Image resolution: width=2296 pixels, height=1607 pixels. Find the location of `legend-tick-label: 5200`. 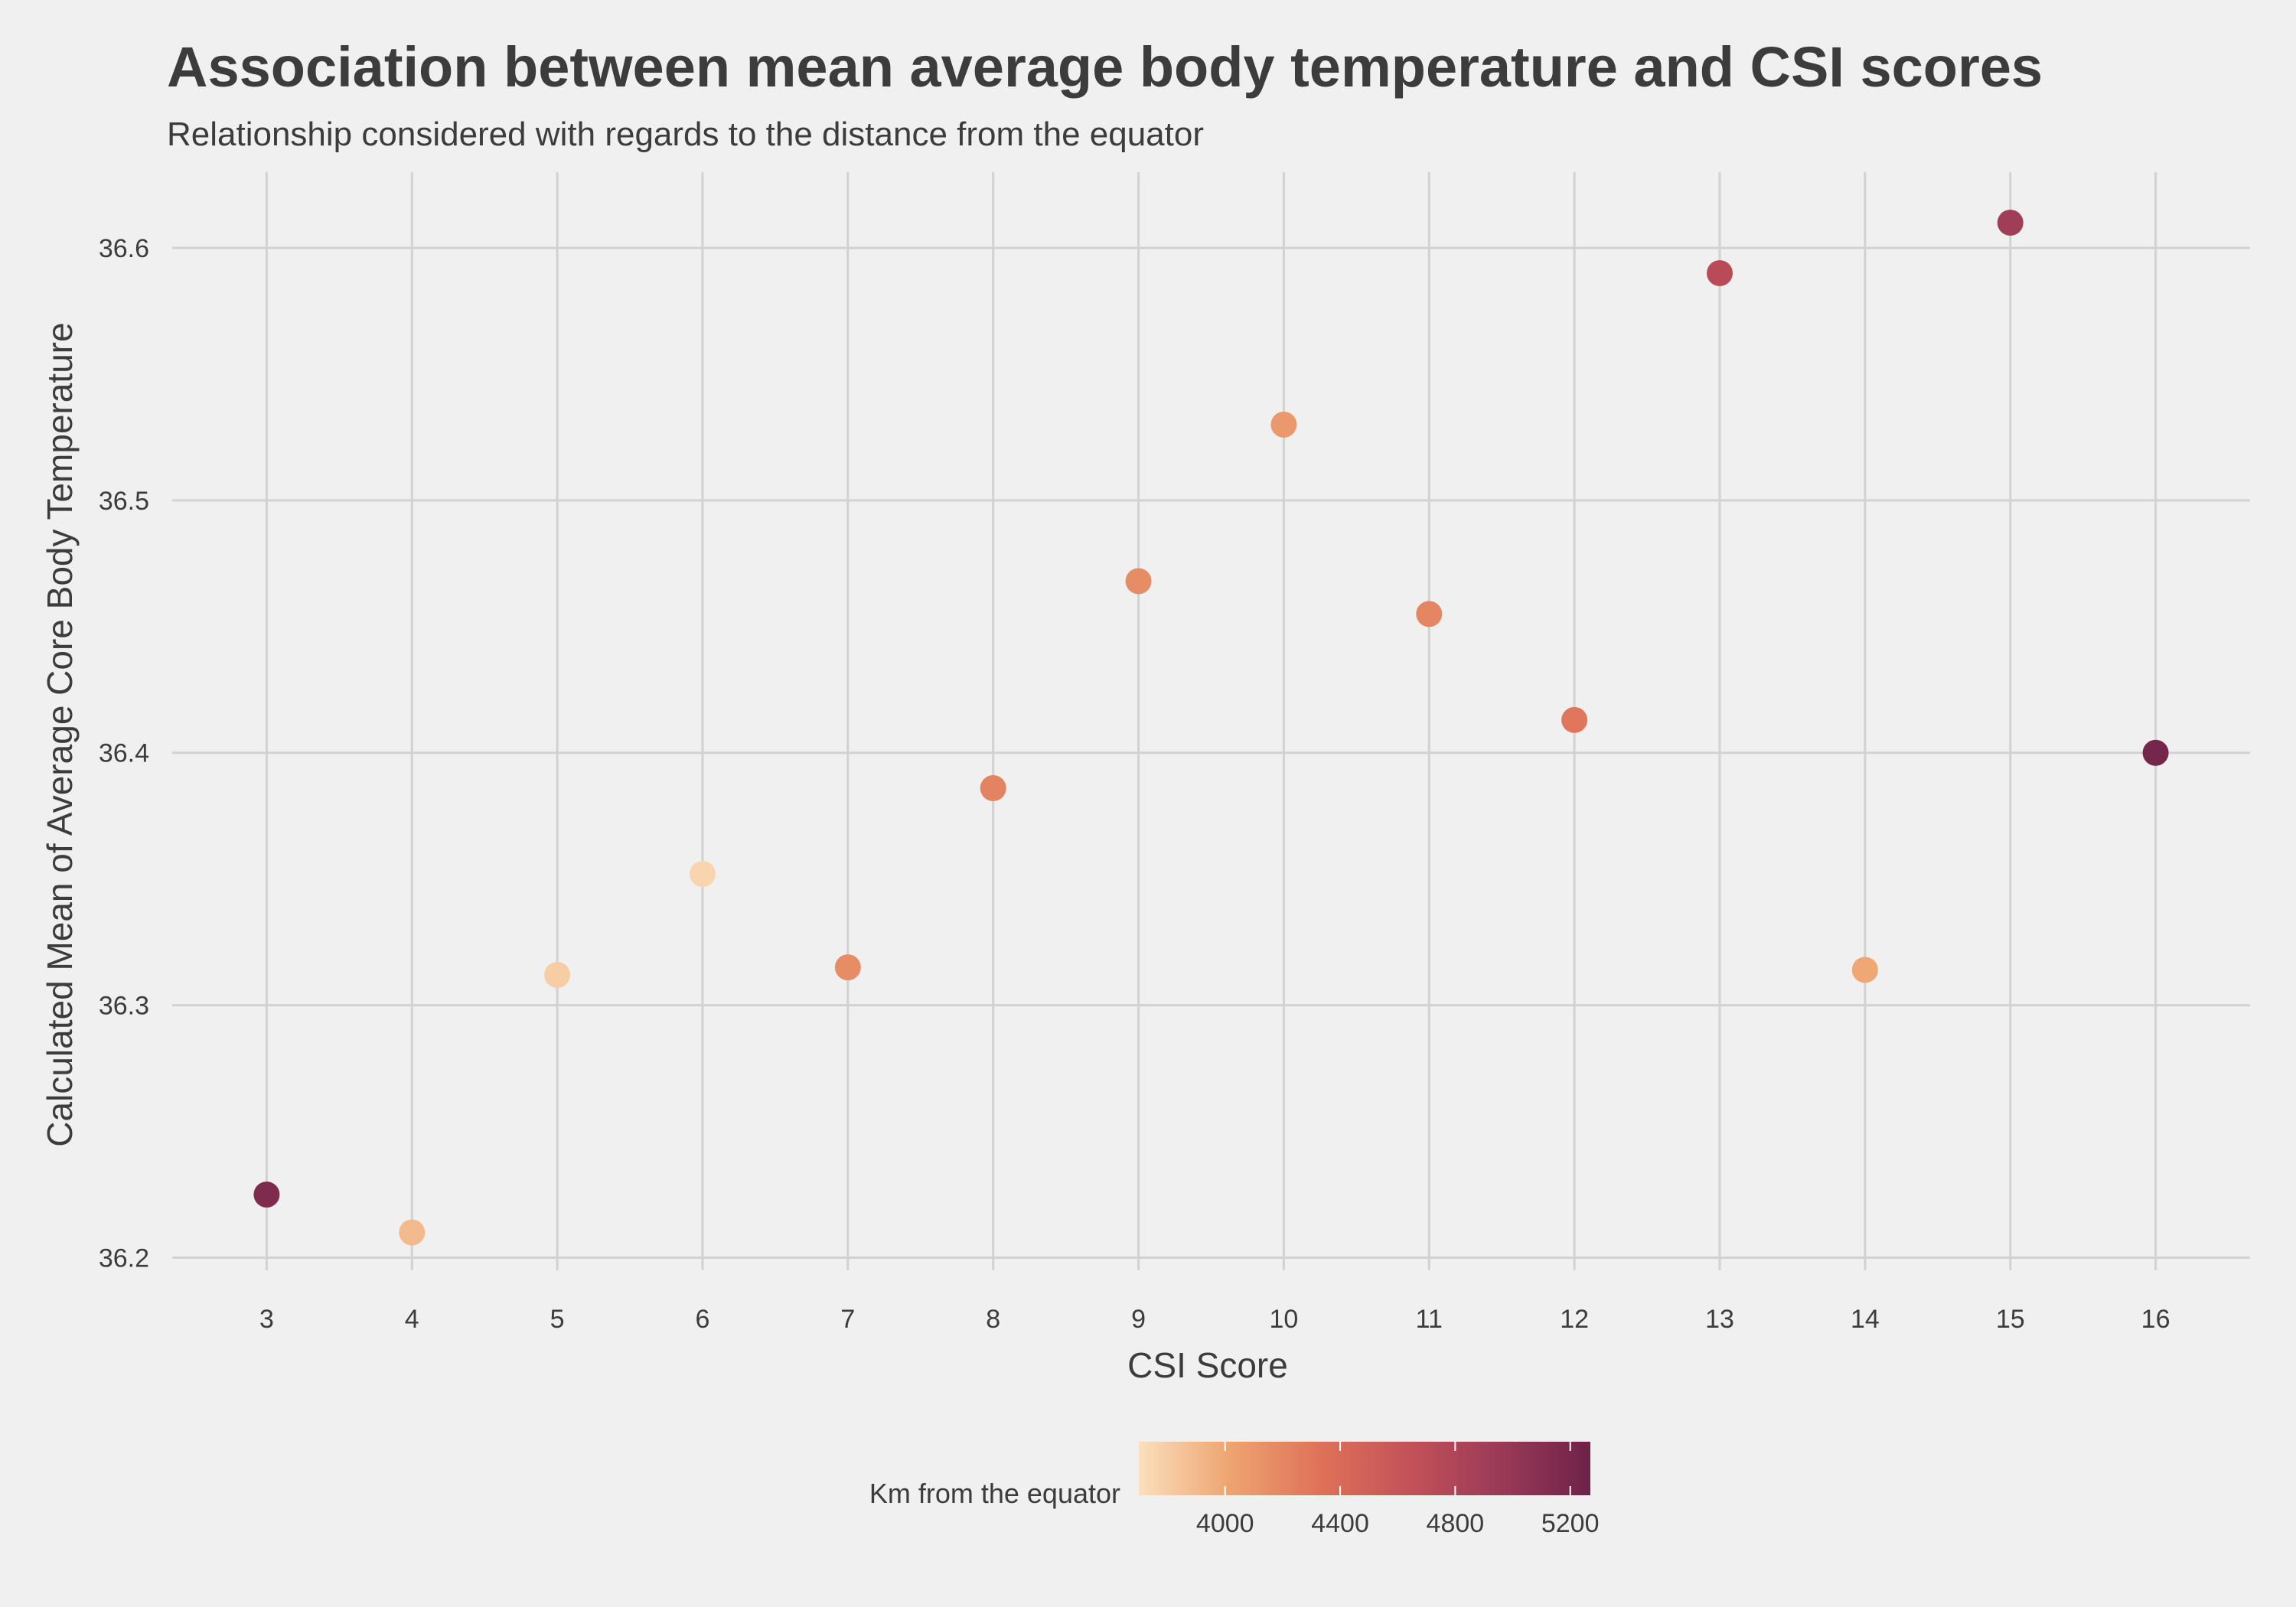

legend-tick-label: 5200 is located at coordinates (1570, 1523).